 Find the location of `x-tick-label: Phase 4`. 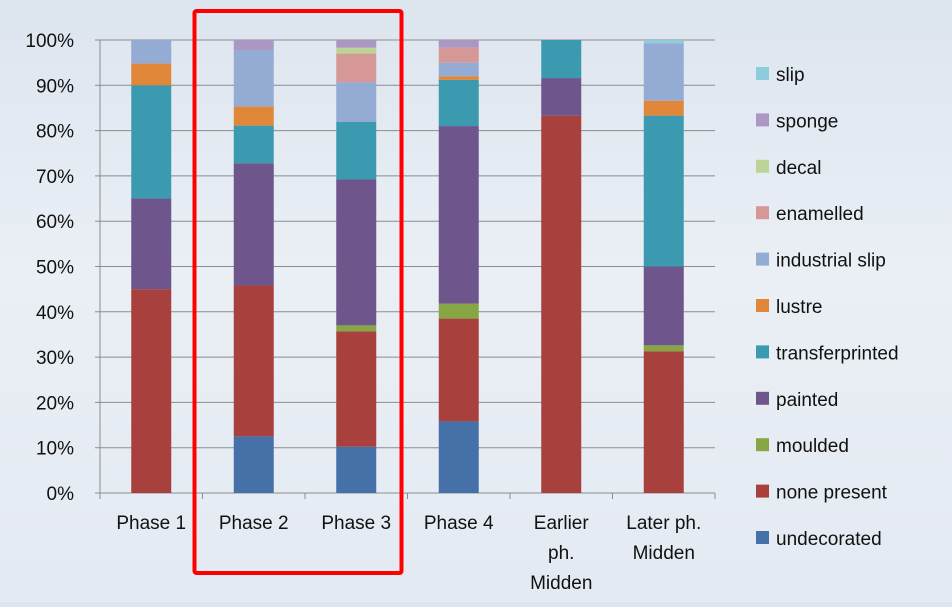

x-tick-label: Phase 4 is located at coordinates (459, 523).